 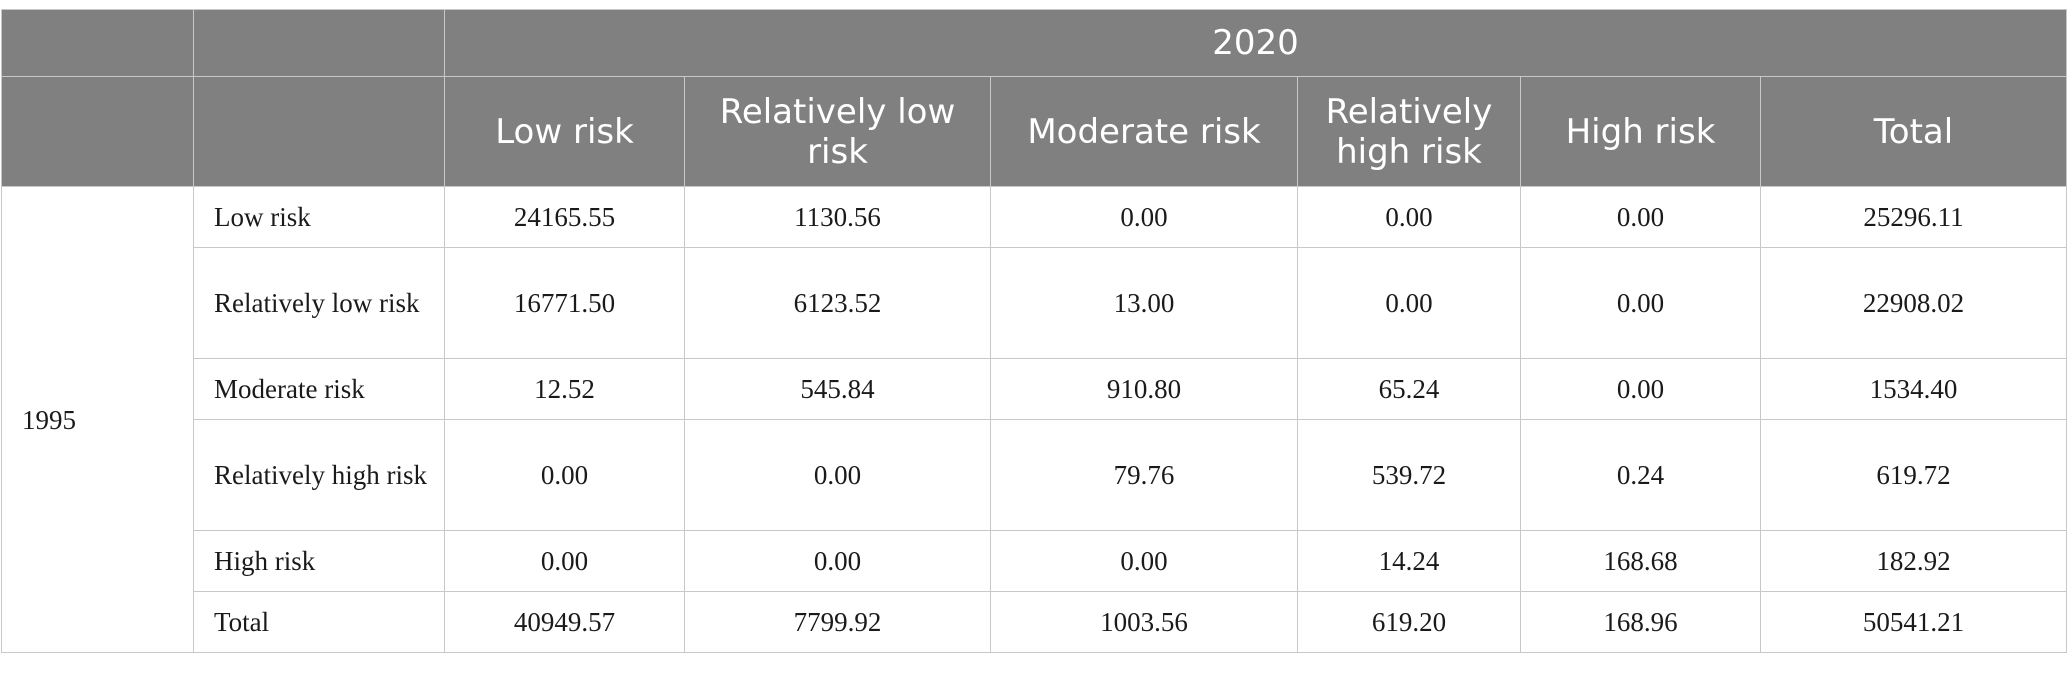 What do you see at coordinates (1913, 131) in the screenshot?
I see `column-header-total: Total` at bounding box center [1913, 131].